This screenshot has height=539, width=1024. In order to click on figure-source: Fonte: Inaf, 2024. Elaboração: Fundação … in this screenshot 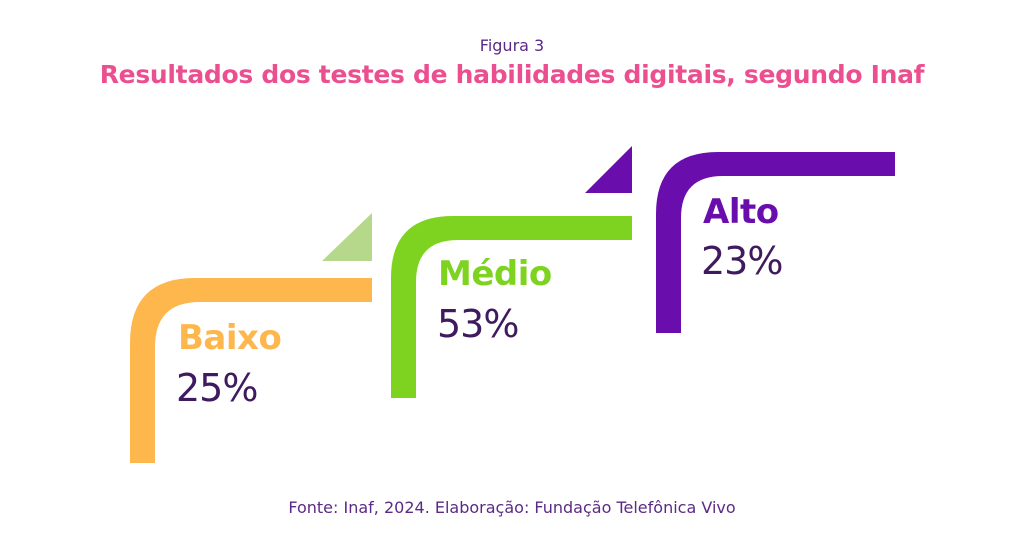, I will do `click(512, 507)`.